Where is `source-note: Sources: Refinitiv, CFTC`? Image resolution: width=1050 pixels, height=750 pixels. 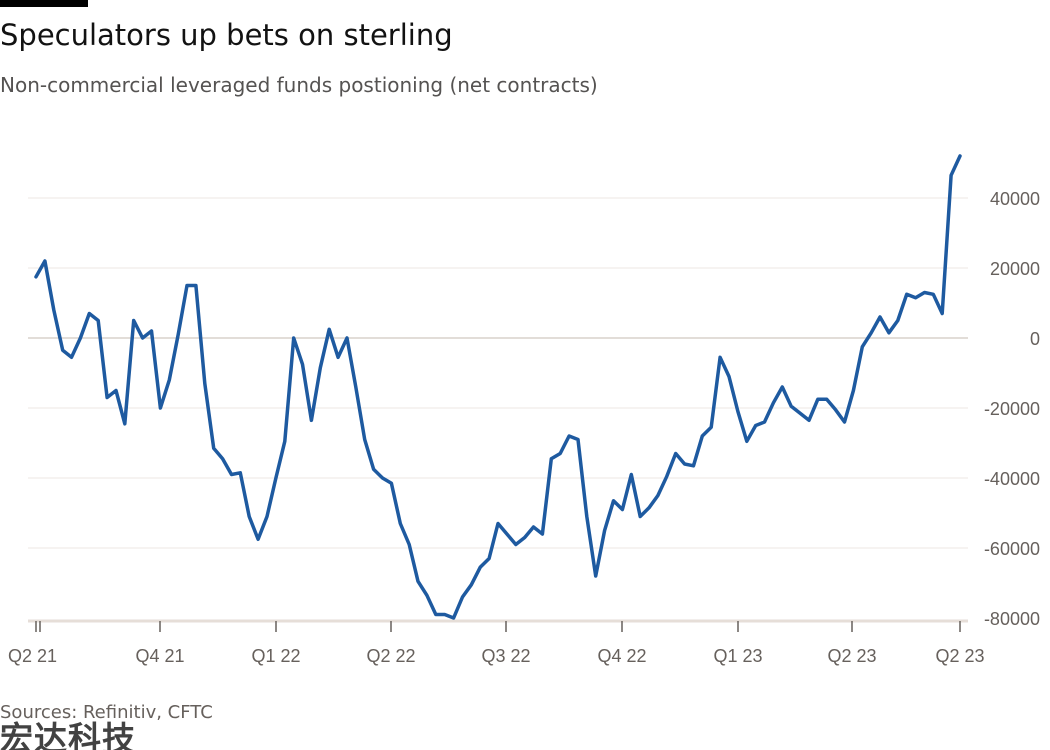 source-note: Sources: Refinitiv, CFTC is located at coordinates (106, 712).